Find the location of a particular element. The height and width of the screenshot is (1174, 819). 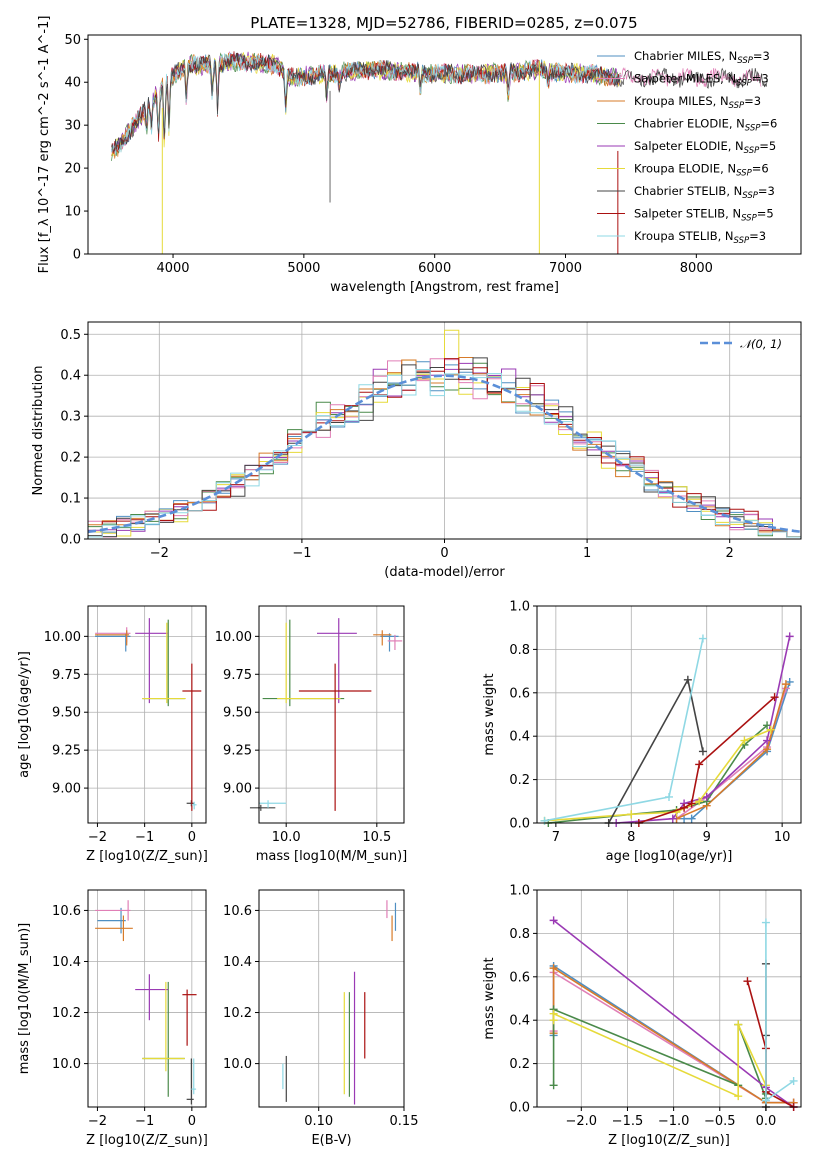

y-tick-label: 10.2 is located at coordinates (66, 1013).